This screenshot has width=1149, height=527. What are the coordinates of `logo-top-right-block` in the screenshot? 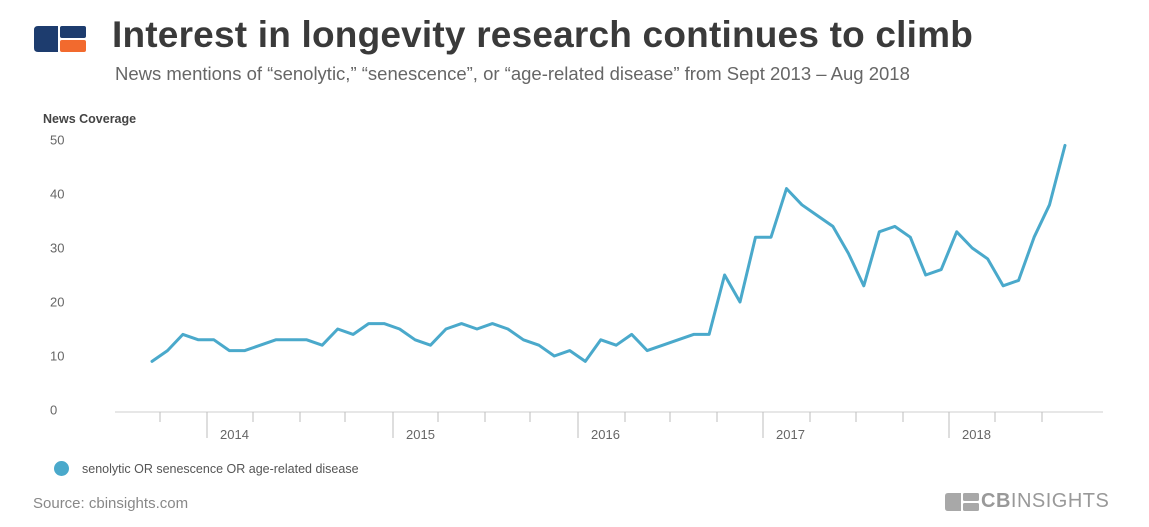 It's located at (73, 32).